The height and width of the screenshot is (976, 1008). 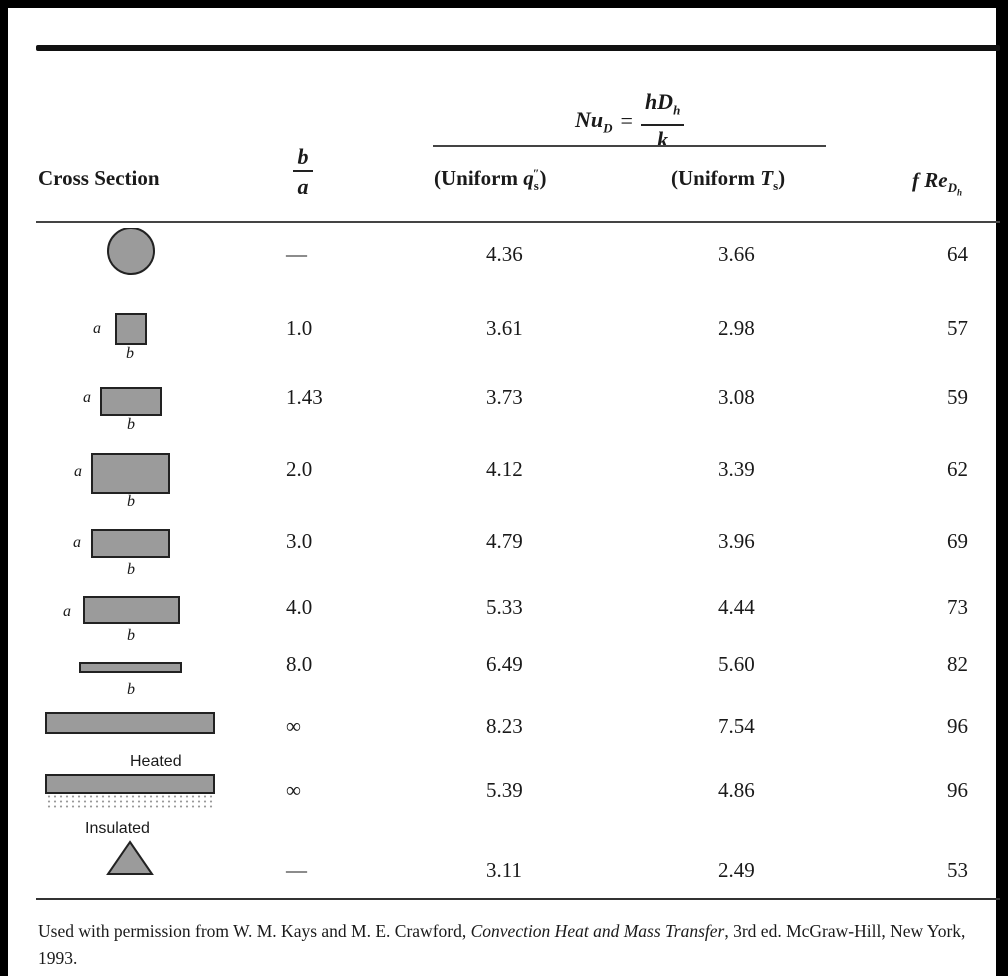 I want to click on circle-icon, so click(x=131, y=251).